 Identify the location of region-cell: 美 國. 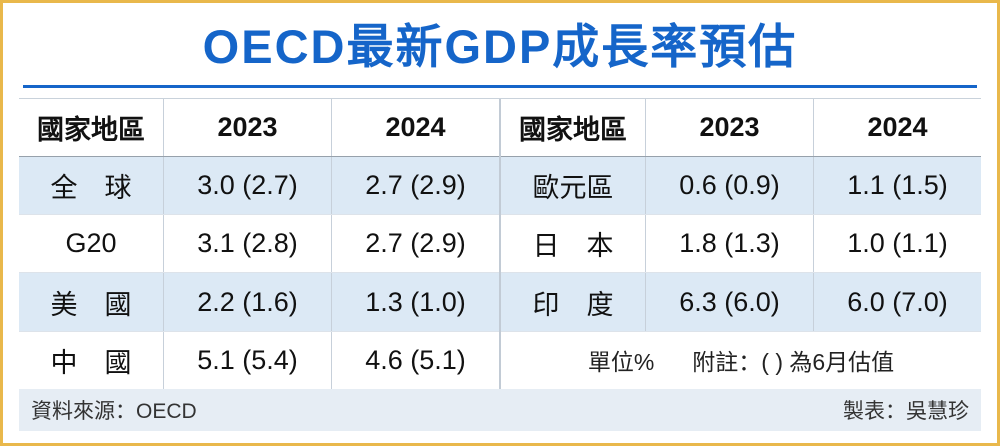
(91, 304).